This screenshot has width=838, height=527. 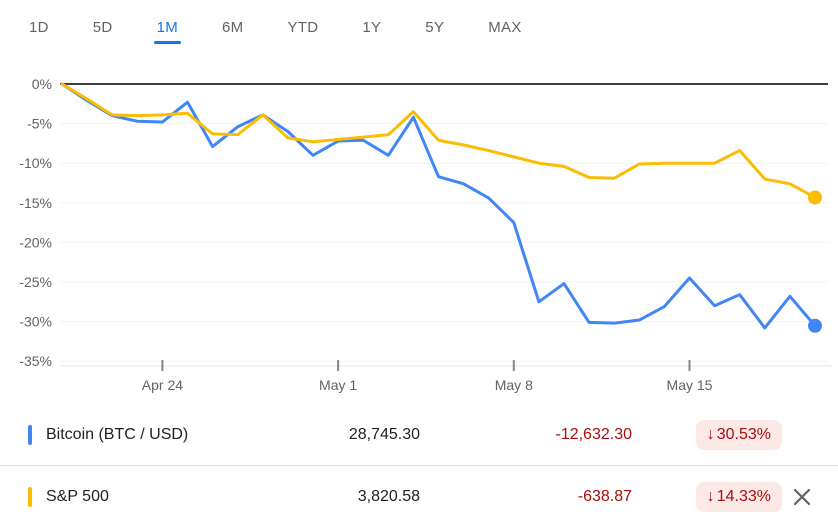 I want to click on y-tick-label: -5%, so click(x=39, y=124).